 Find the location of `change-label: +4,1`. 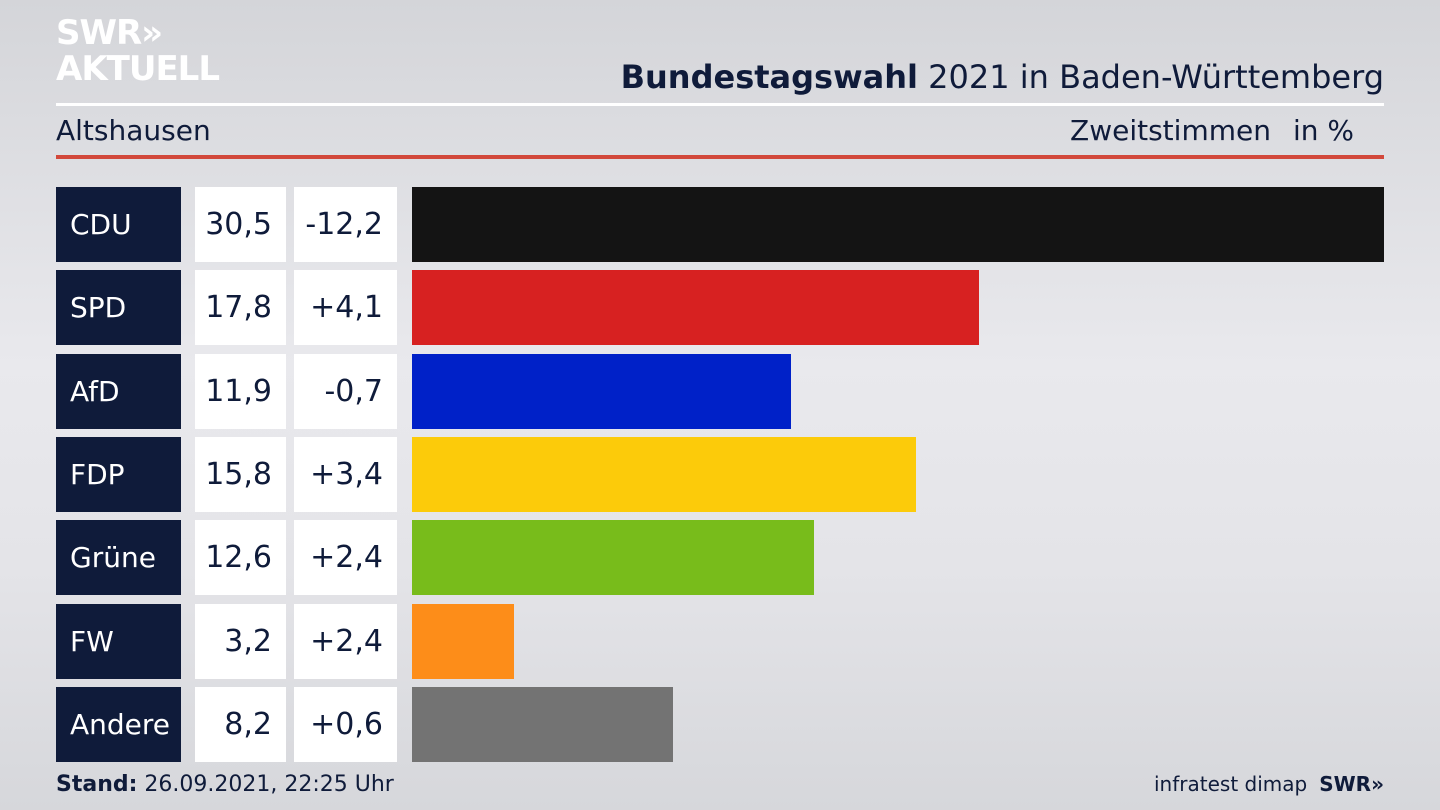

change-label: +4,1 is located at coordinates (345, 308).